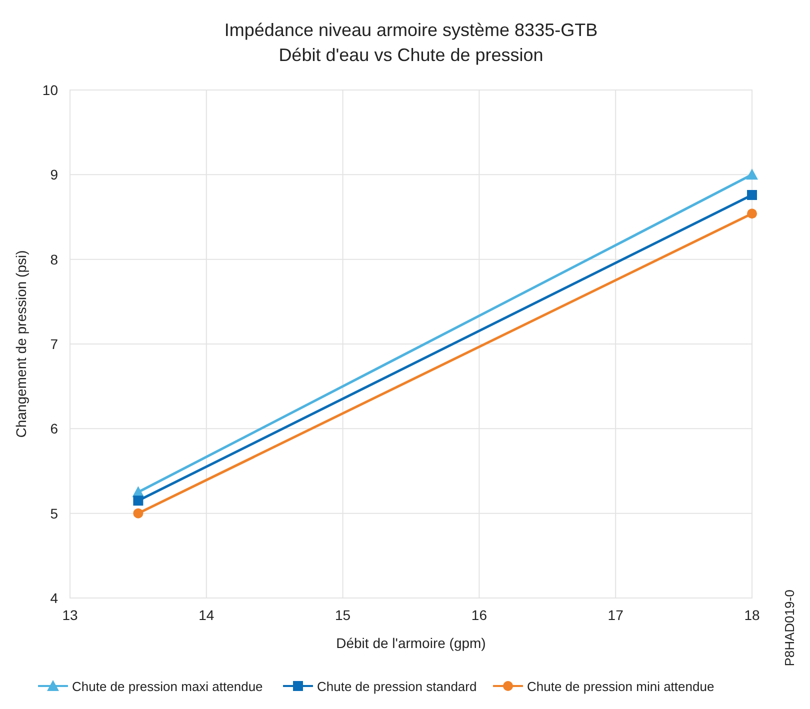  I want to click on x-tick-label: 17, so click(616, 615).